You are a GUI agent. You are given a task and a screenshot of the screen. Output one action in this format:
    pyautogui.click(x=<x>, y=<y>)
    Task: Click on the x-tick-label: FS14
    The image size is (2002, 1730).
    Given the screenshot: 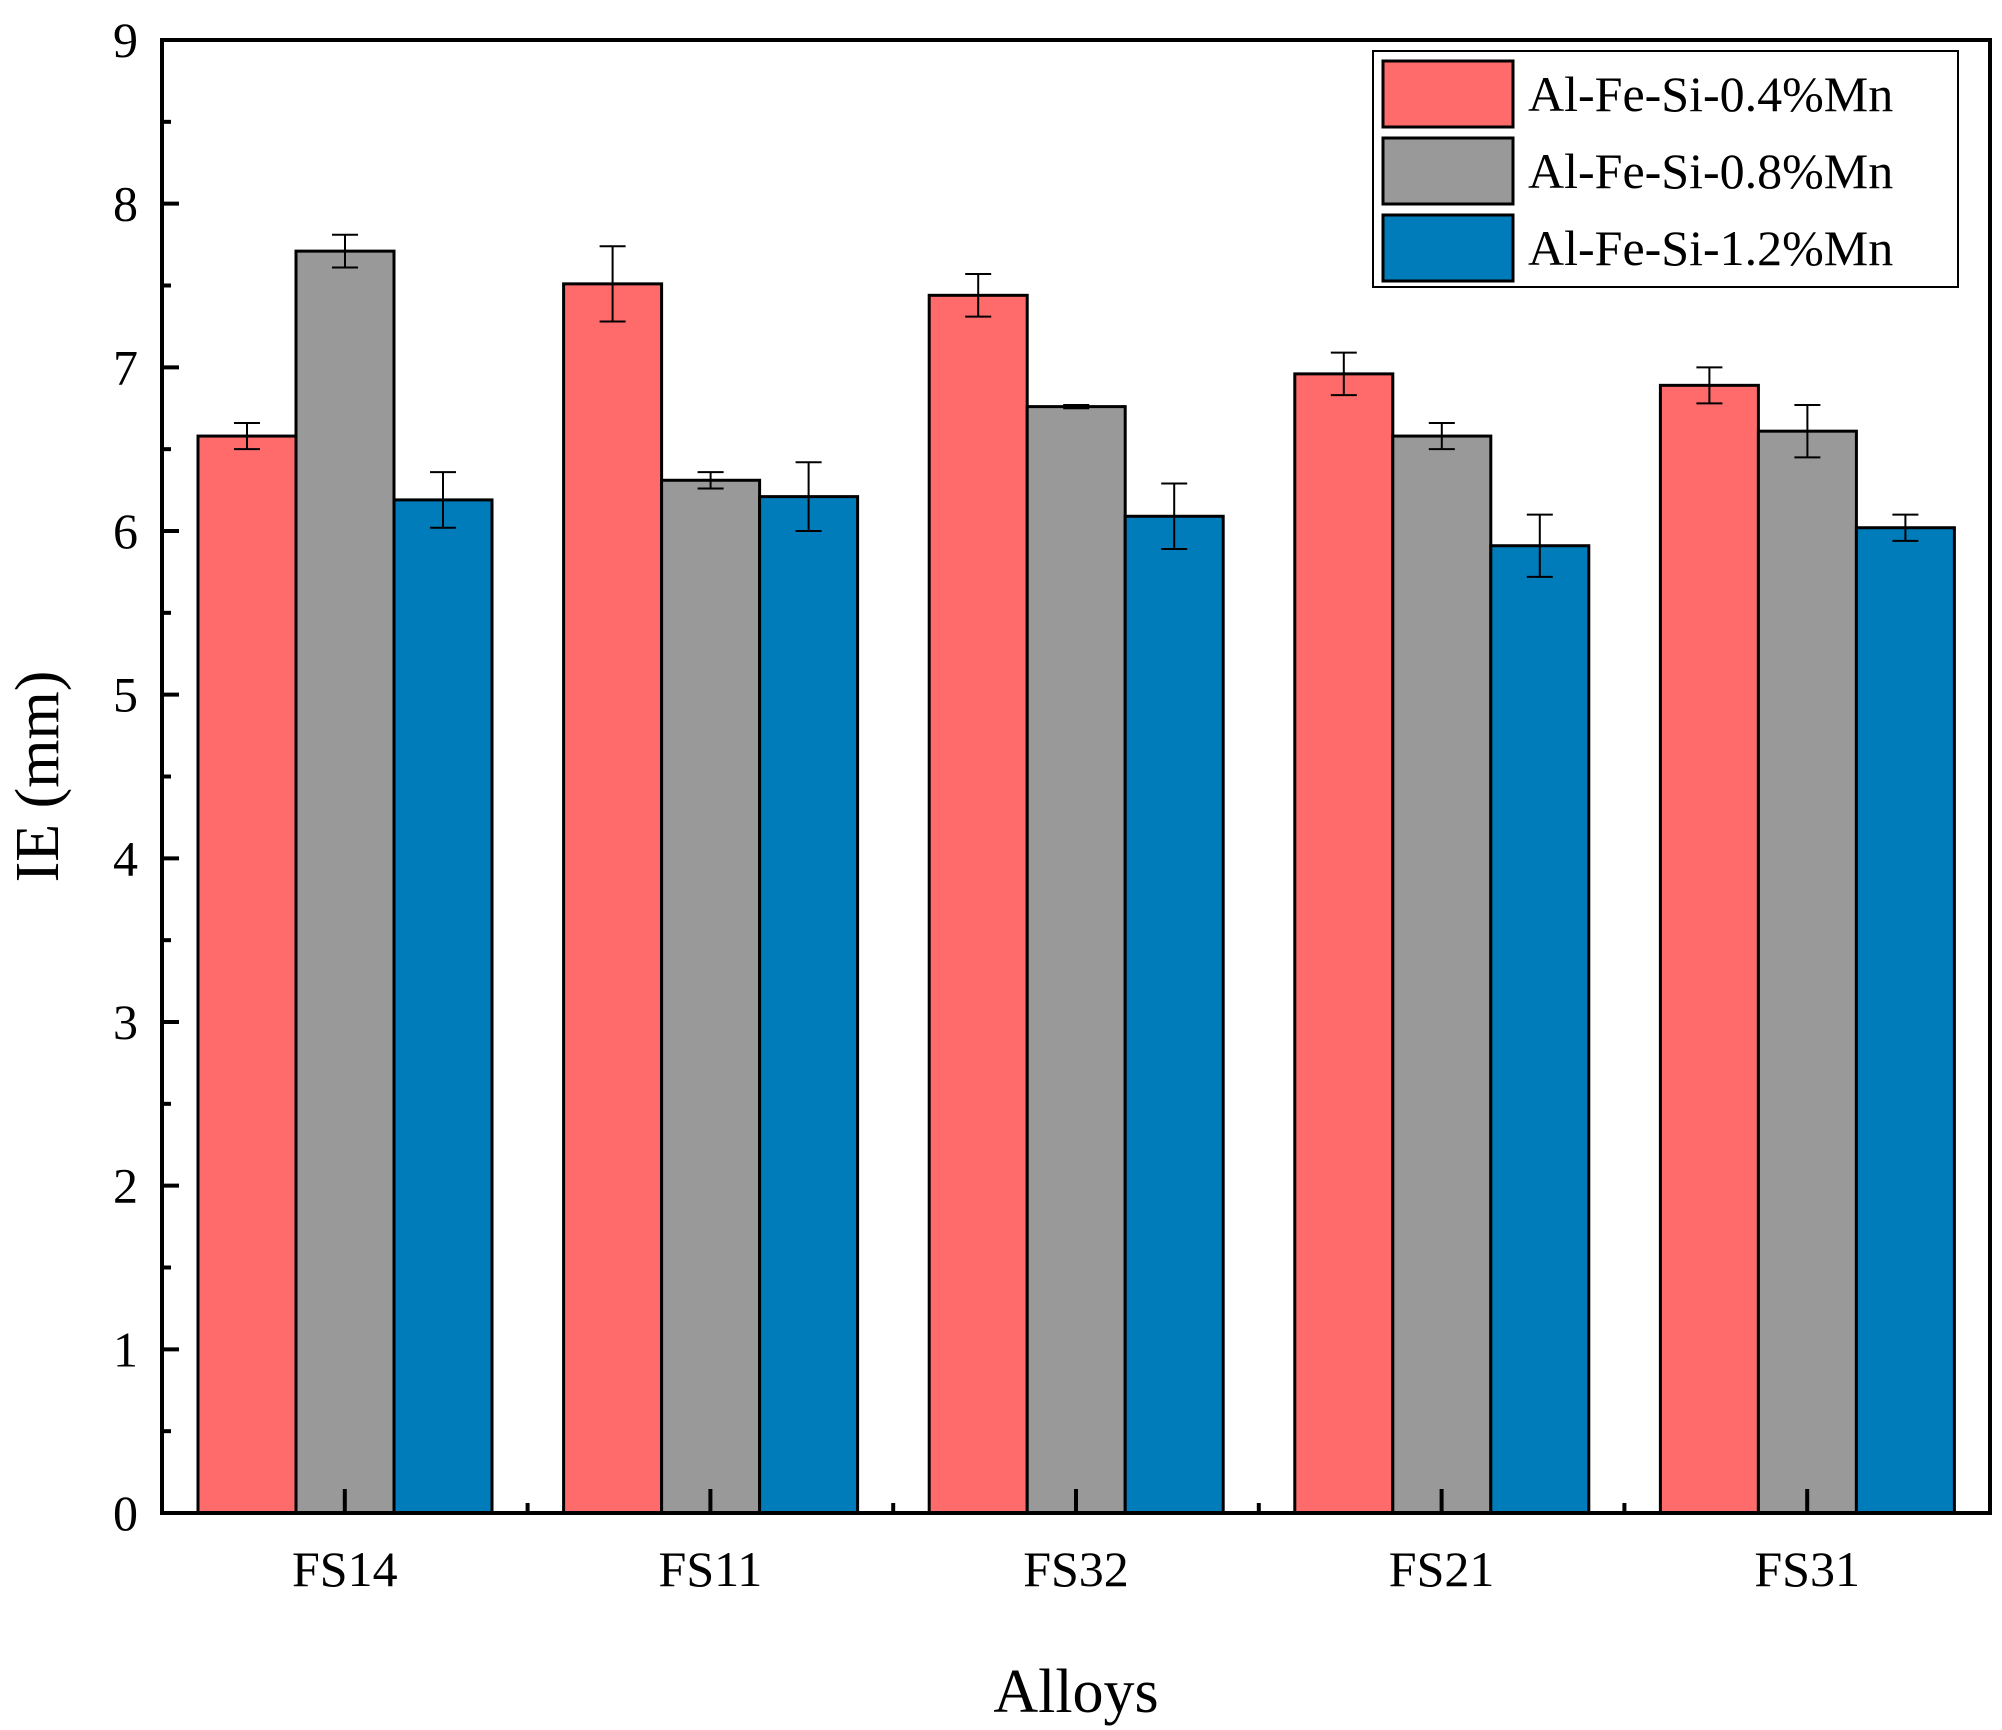 What is the action you would take?
    pyautogui.click(x=345, y=1569)
    